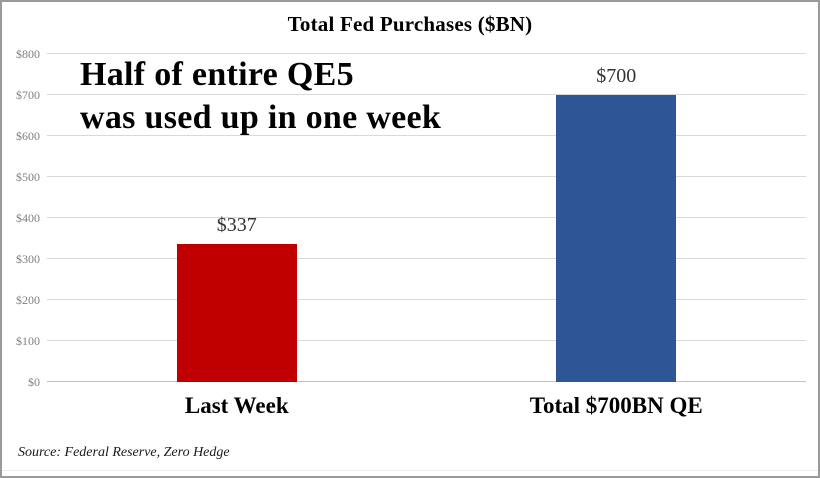 This screenshot has height=478, width=820. Describe the element at coordinates (28, 177) in the screenshot. I see `y-tick-label: $500` at that location.